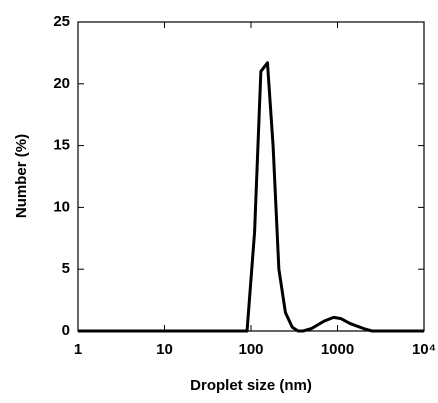  I want to click on y-tick-label: 5, so click(66, 268).